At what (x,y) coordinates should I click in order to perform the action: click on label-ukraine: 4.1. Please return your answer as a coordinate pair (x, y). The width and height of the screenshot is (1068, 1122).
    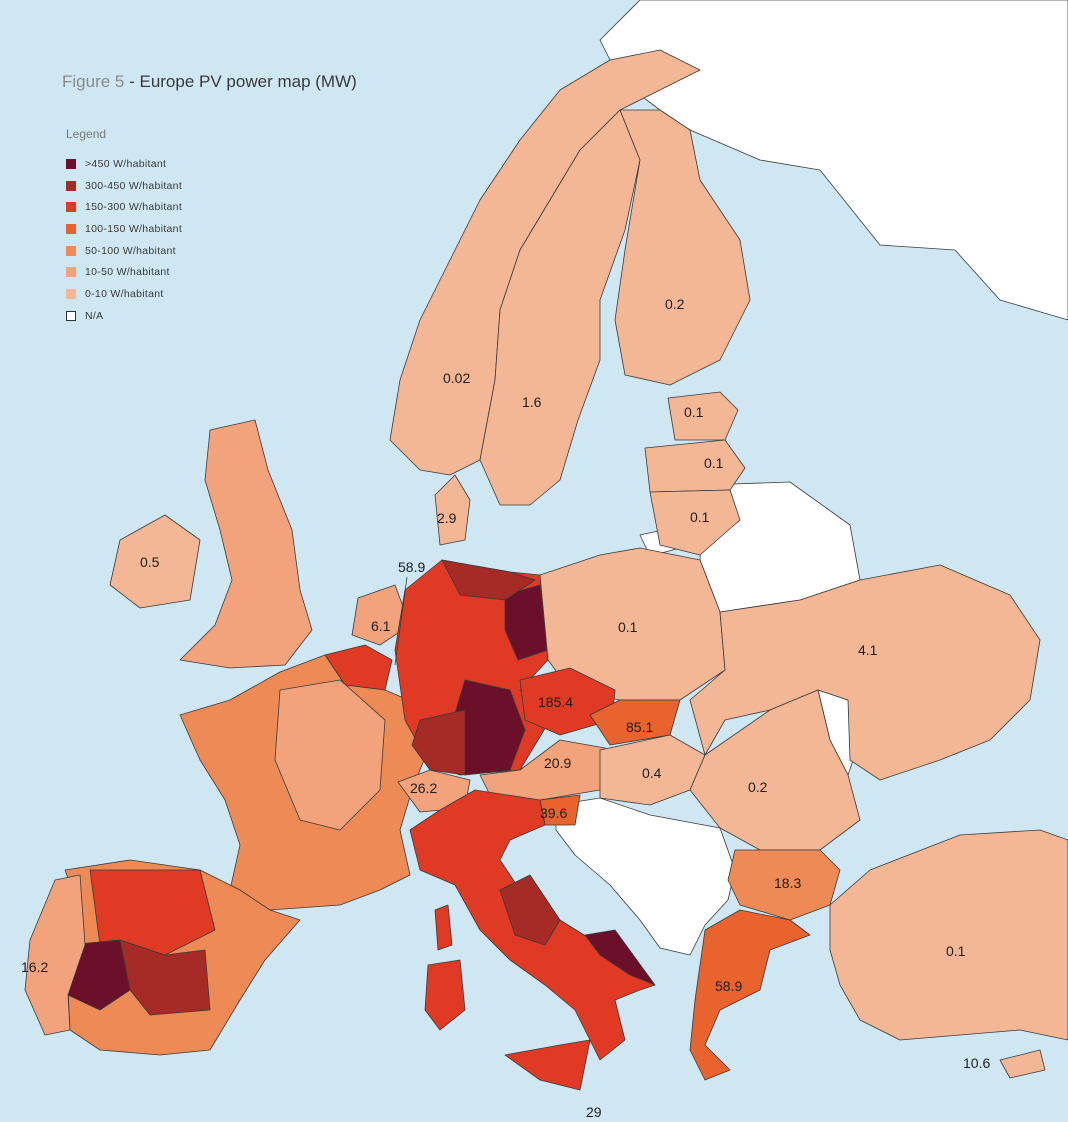
    Looking at the image, I should click on (868, 650).